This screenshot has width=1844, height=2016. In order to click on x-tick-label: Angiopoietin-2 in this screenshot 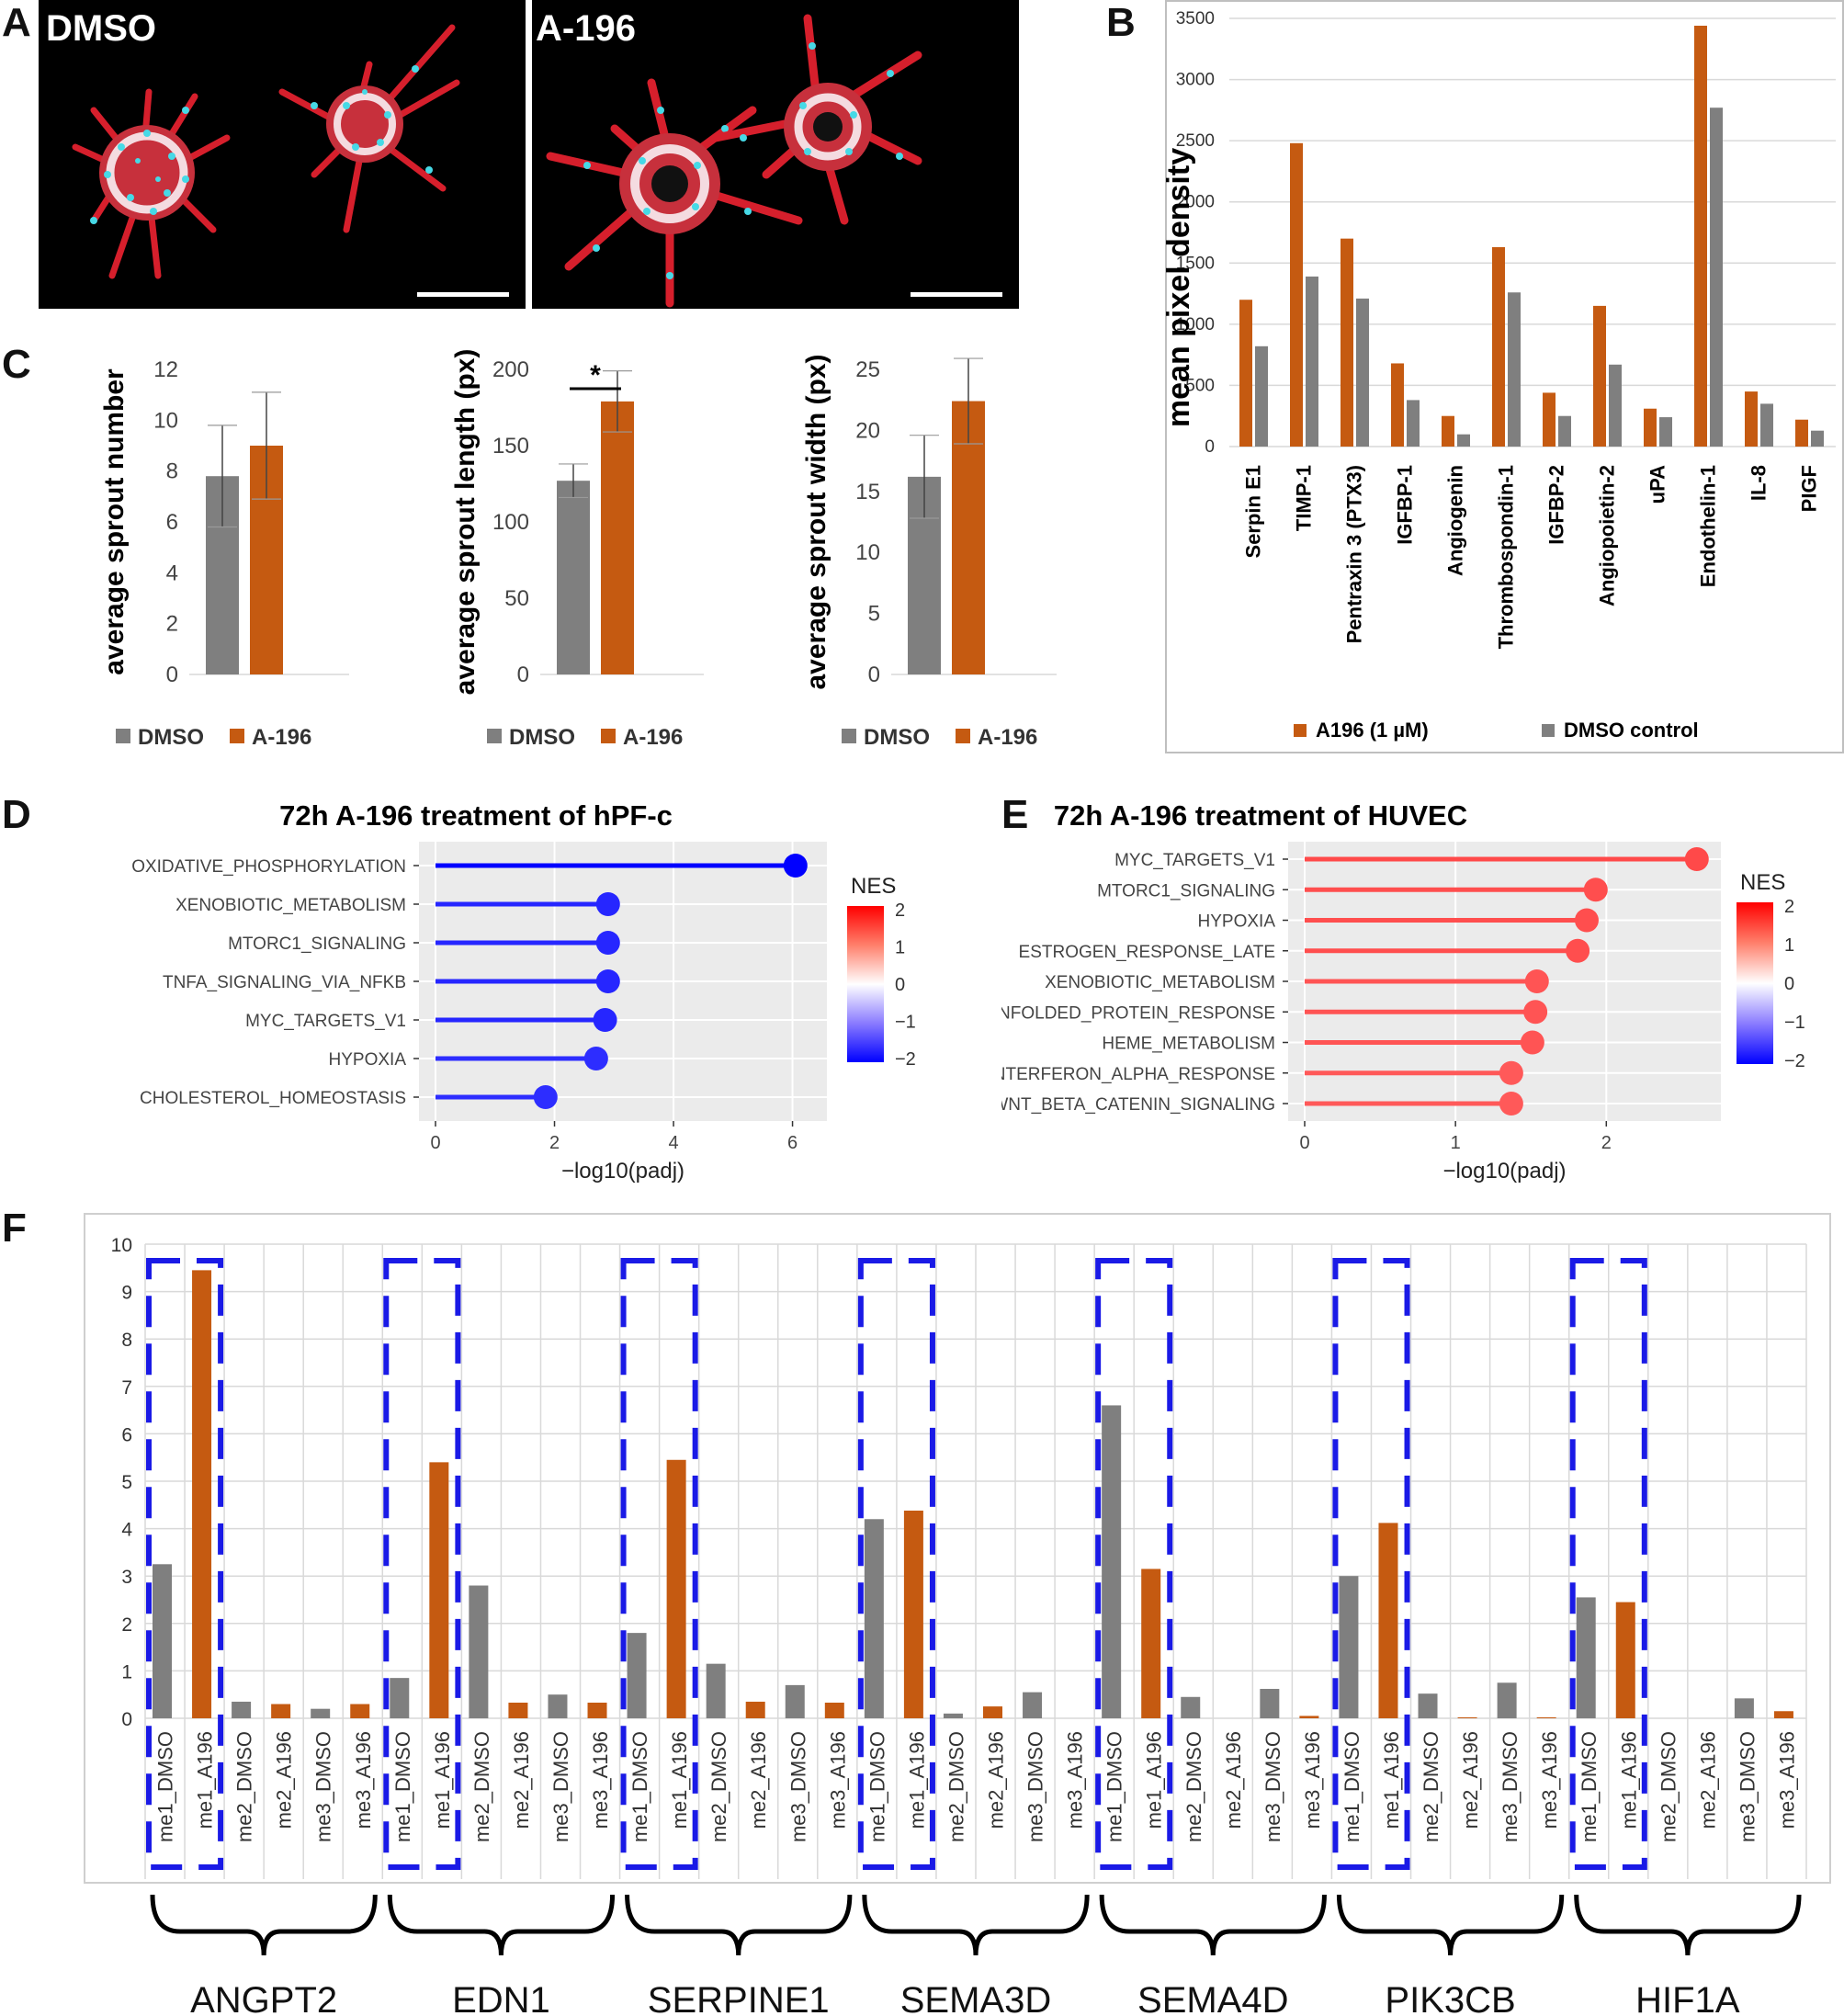, I will do `click(1607, 535)`.